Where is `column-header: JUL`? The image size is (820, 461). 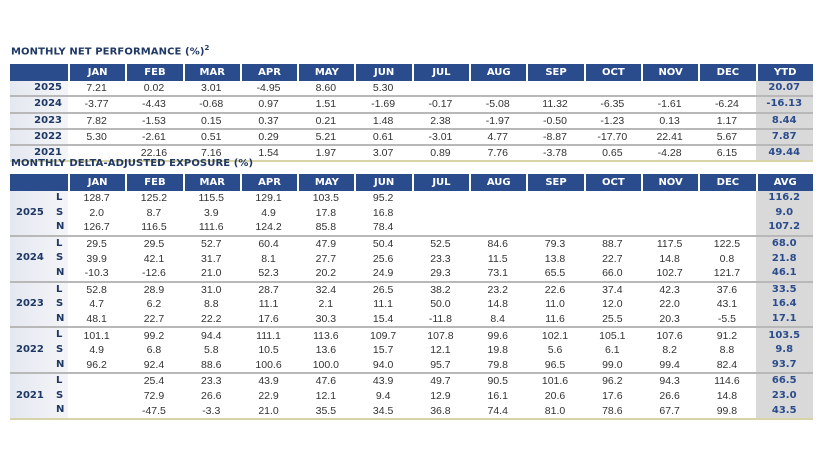
column-header: JUL is located at coordinates (440, 72).